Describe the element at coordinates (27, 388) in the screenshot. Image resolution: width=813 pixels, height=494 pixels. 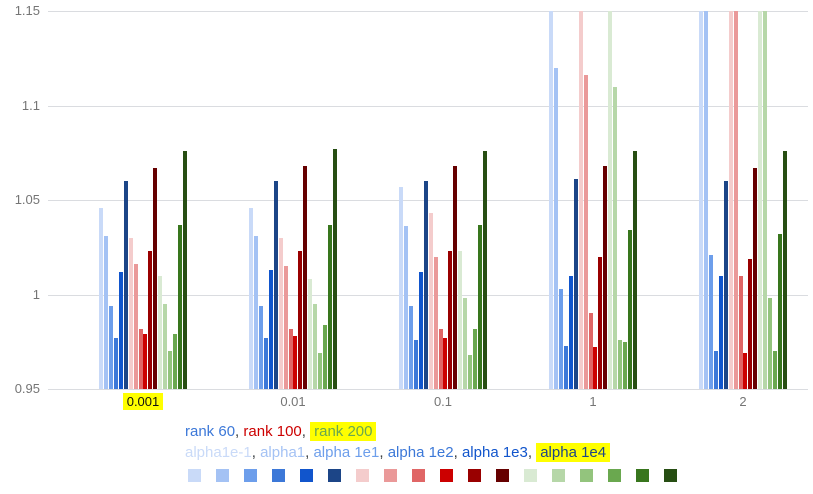
I see `y-axis-tick-label: 0.95` at that location.